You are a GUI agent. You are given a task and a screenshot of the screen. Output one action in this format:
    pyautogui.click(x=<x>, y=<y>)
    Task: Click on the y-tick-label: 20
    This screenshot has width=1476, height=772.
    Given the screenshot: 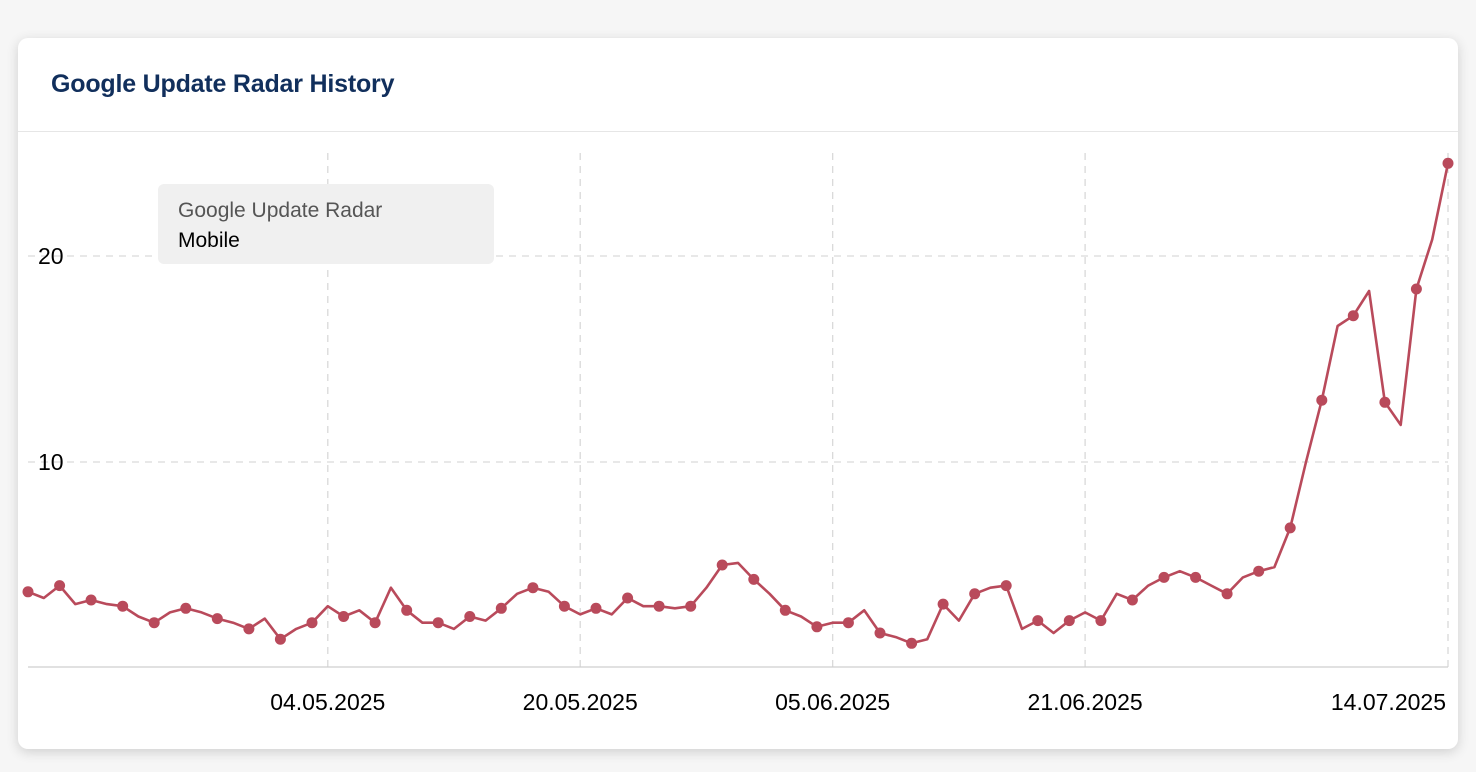 What is the action you would take?
    pyautogui.click(x=51, y=256)
    